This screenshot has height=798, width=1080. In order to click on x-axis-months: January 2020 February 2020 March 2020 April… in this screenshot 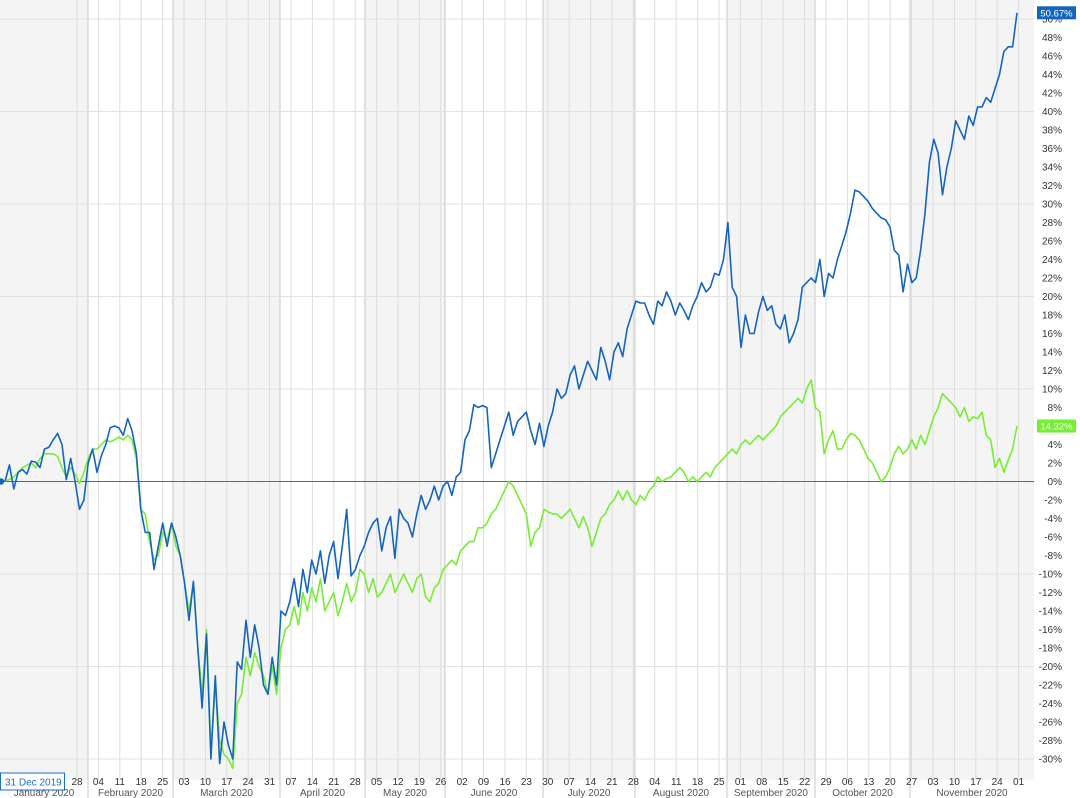, I will do `click(511, 793)`.